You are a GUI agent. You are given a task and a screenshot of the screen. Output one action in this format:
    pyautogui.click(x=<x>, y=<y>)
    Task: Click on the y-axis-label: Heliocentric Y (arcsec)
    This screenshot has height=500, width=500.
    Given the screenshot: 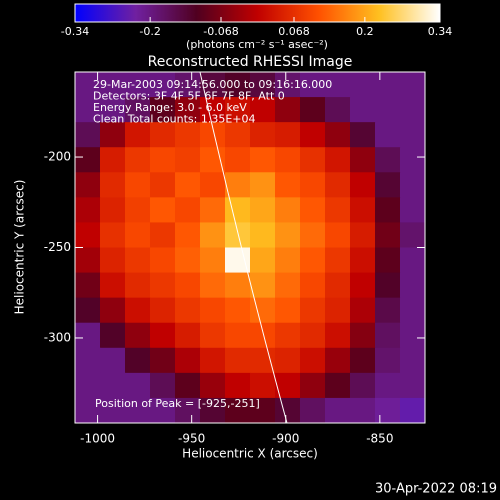 What is the action you would take?
    pyautogui.click(x=20, y=247)
    